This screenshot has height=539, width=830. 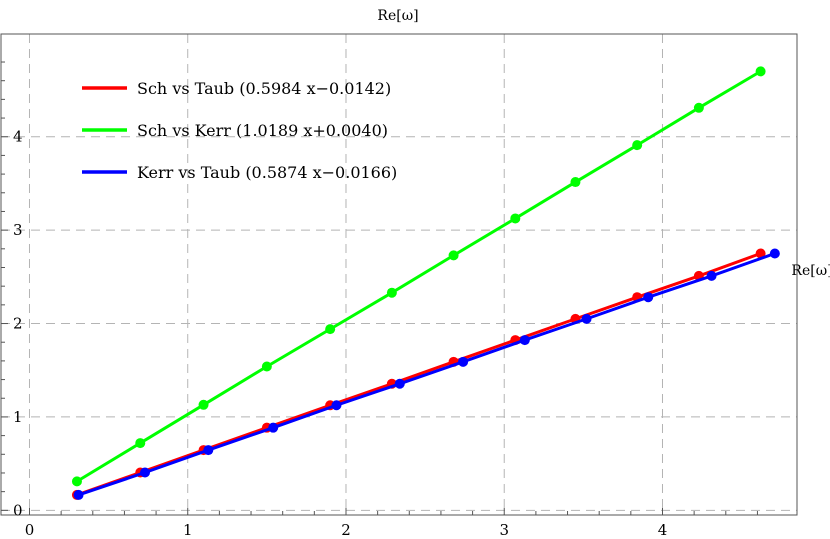 What do you see at coordinates (663, 530) in the screenshot?
I see `x-tick-label: 4` at bounding box center [663, 530].